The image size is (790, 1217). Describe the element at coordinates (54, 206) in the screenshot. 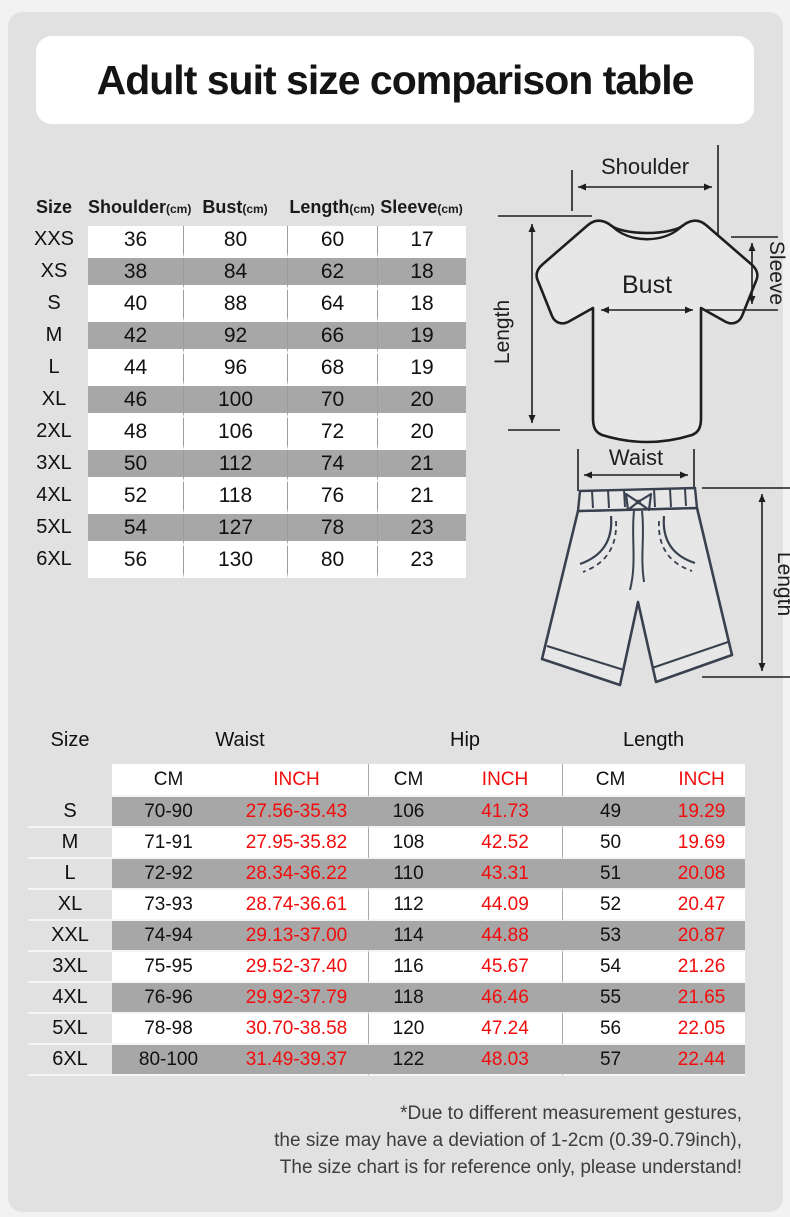

I see `col-header-size: Size` at that location.